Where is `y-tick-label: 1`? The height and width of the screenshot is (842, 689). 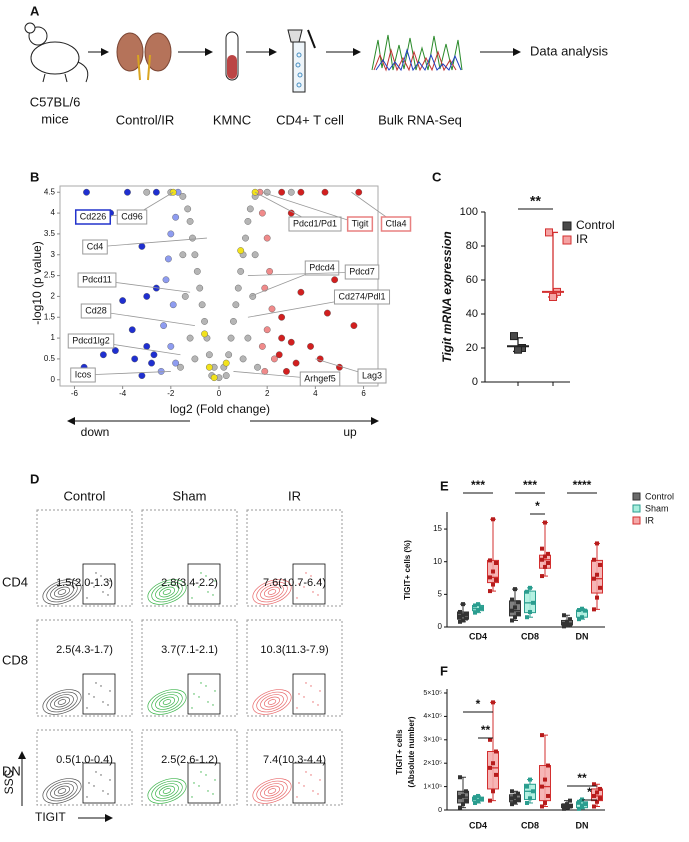
y-tick-label: 1 is located at coordinates (53, 337).